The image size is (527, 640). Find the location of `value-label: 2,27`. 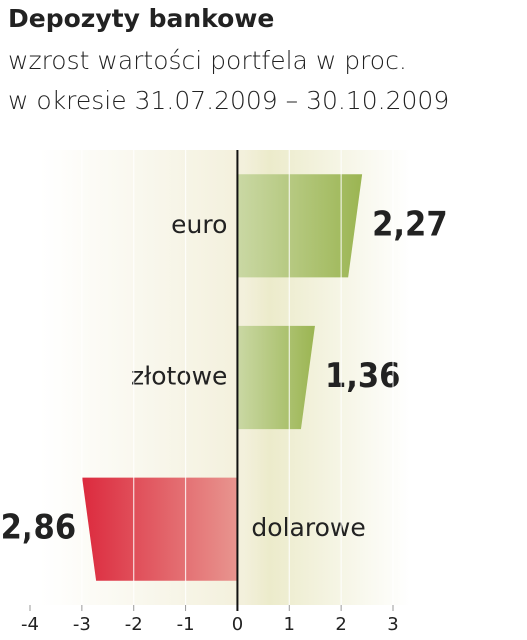

value-label: 2,27 is located at coordinates (409, 224).